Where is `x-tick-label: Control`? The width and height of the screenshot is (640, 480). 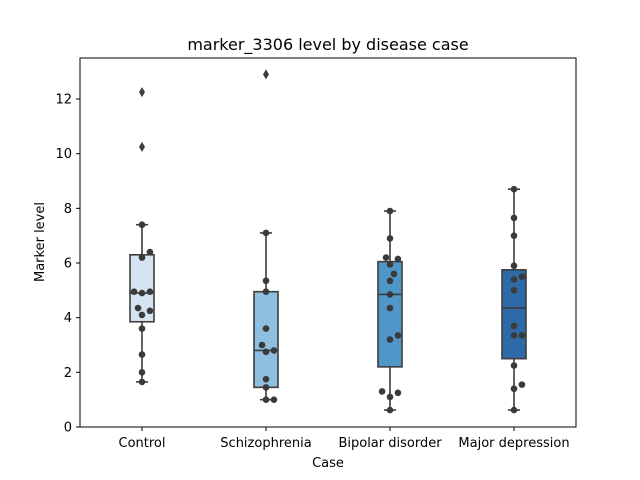 x-tick-label: Control is located at coordinates (142, 443).